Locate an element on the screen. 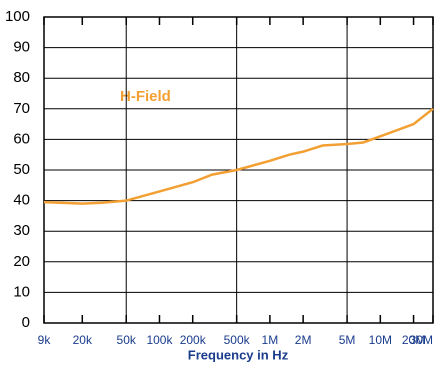 The image size is (447, 366). x-tick-label: 9k is located at coordinates (45, 340).